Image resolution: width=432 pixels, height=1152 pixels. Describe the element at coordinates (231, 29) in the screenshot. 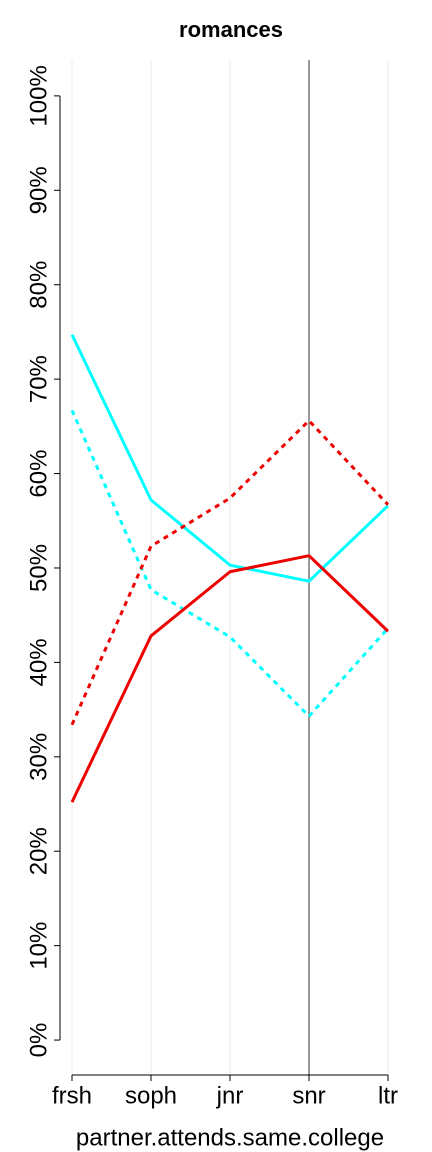

I see `chart-title: romances` at that location.